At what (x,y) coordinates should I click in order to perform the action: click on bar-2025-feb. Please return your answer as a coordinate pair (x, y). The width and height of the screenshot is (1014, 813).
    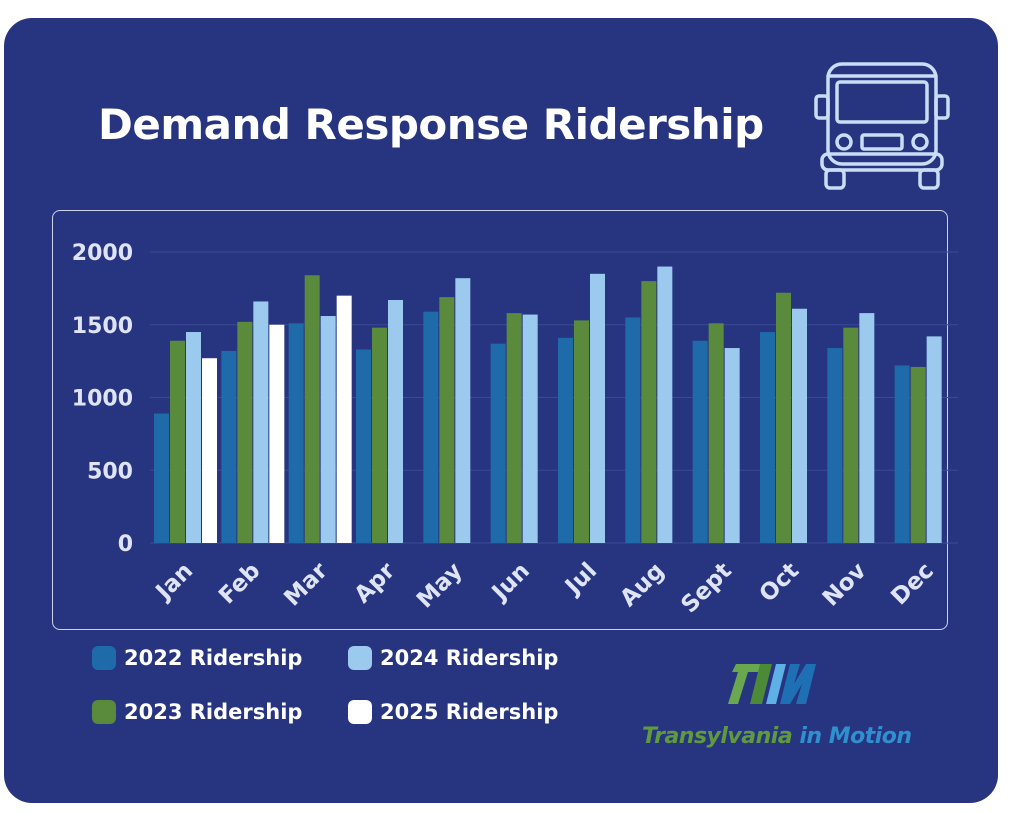
    Looking at the image, I should click on (277, 433).